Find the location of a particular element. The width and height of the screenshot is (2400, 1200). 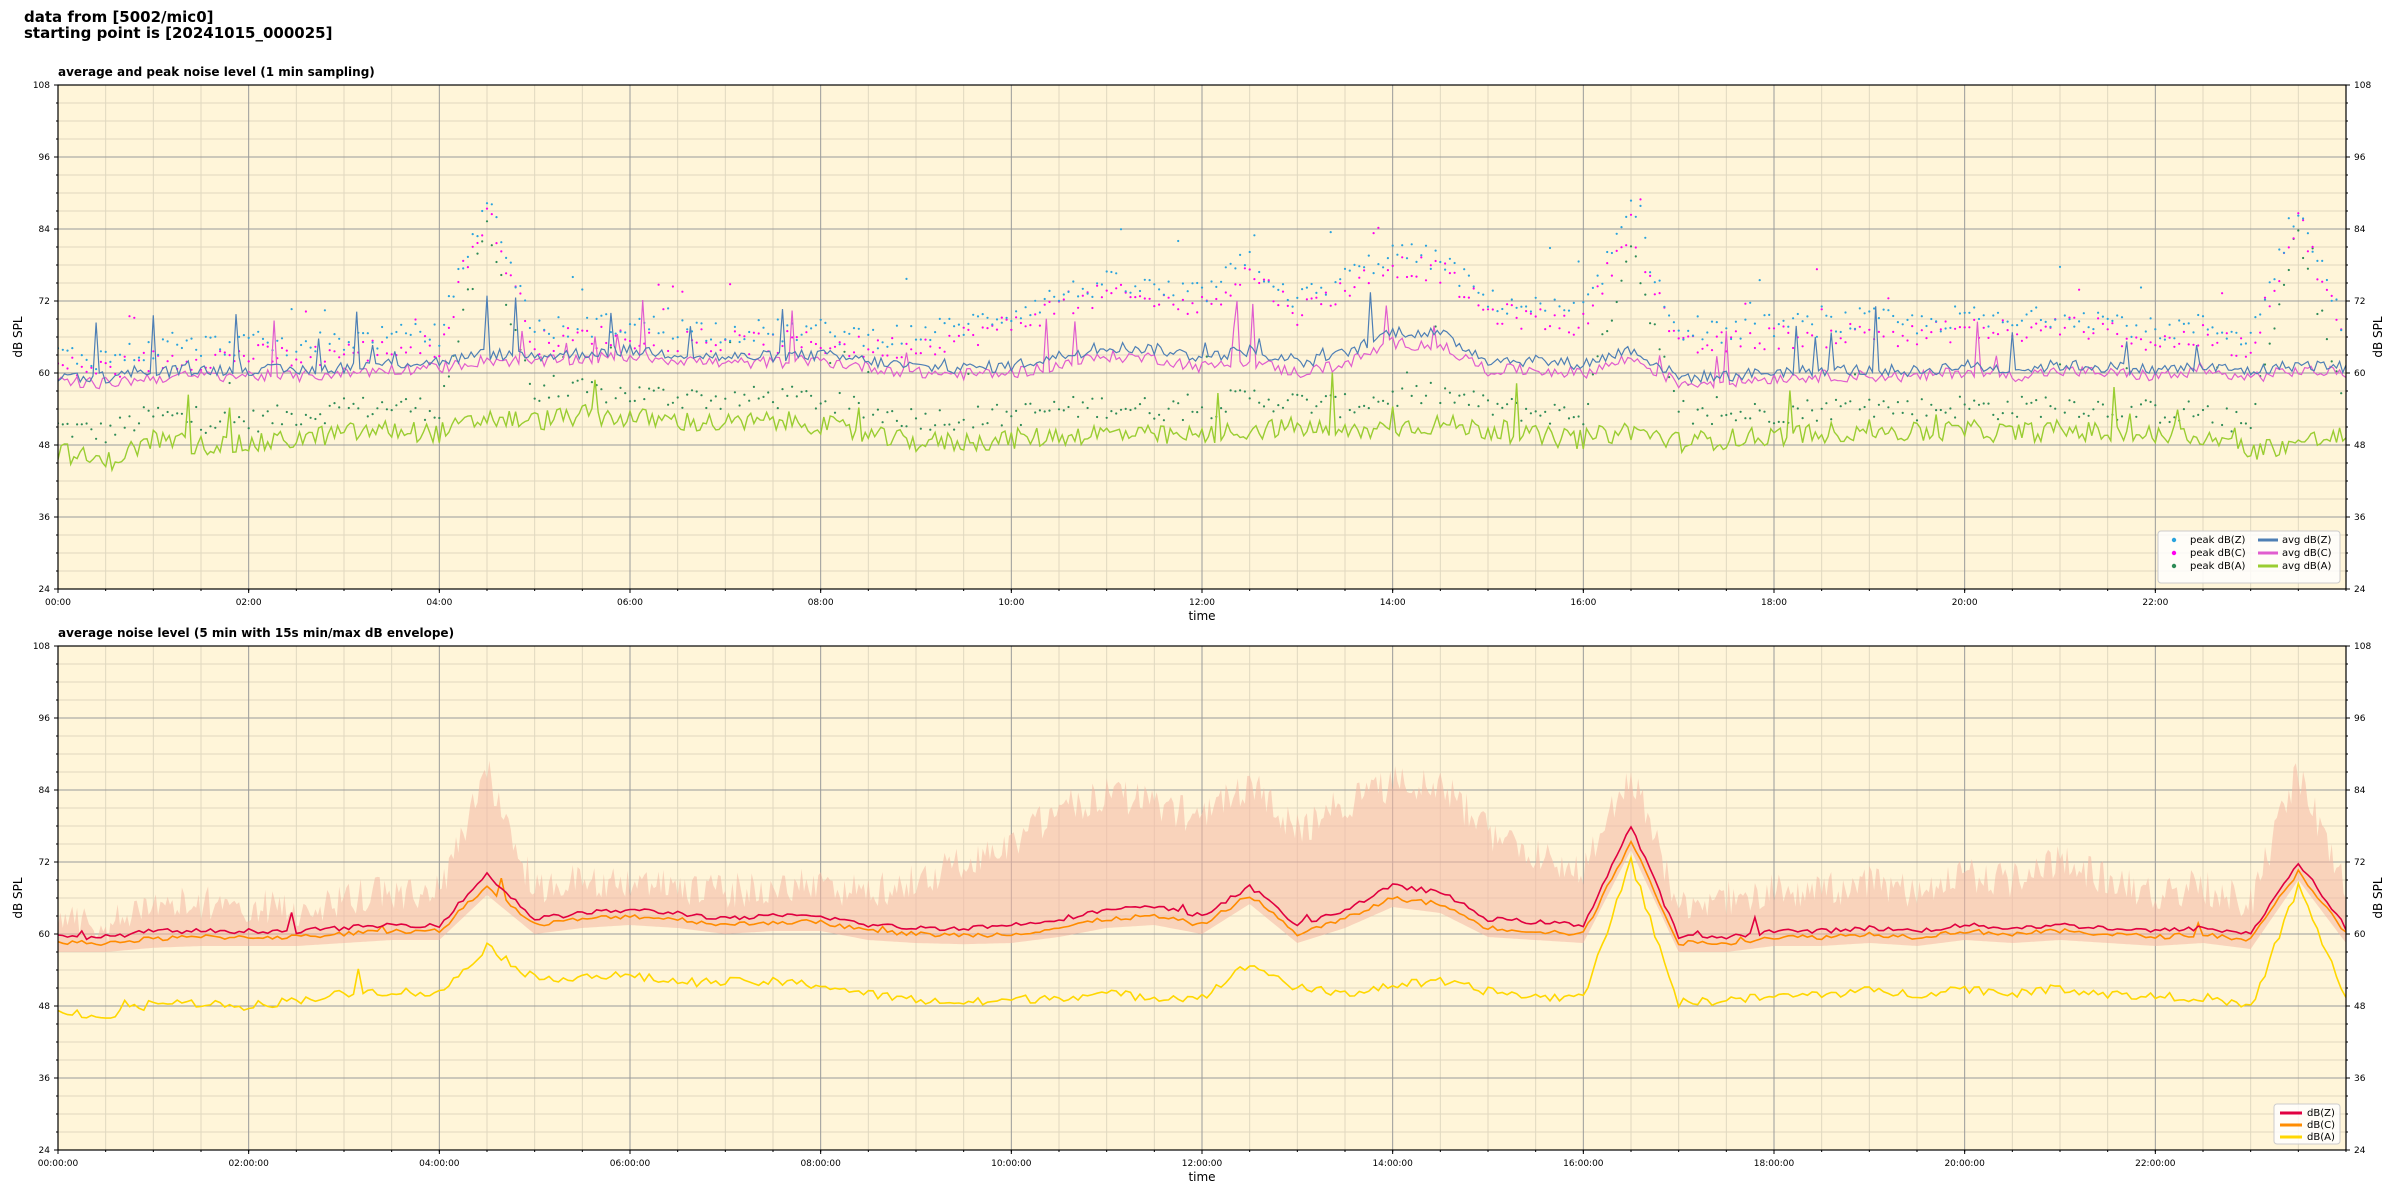

y-axis-label-right: dB SPL is located at coordinates (2378, 898).